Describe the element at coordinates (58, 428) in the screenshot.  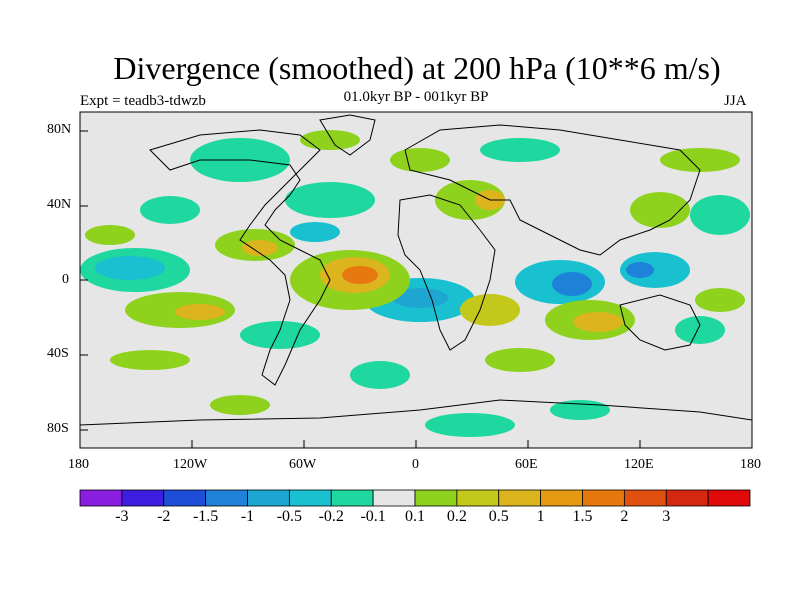
I see `lat-label-80s: 80S` at that location.